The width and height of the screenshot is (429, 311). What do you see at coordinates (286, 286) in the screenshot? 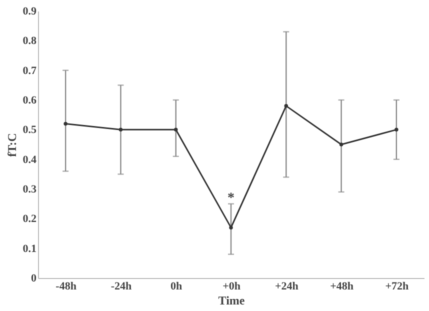
I see `x-tick-label: +24h` at bounding box center [286, 286].